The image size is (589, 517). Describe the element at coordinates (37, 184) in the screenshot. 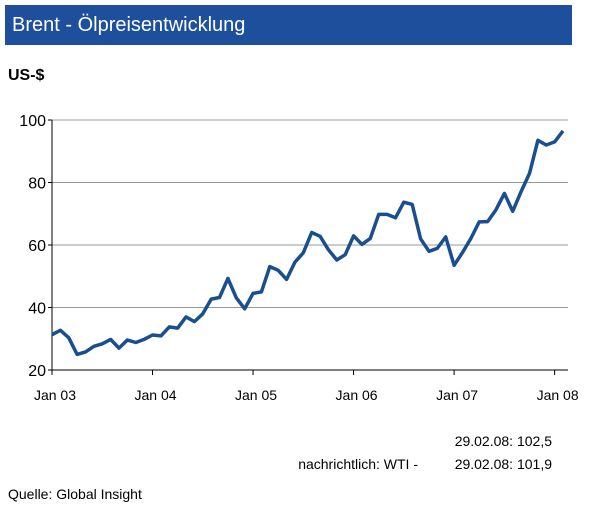

I see `y-tick-label: 80` at that location.